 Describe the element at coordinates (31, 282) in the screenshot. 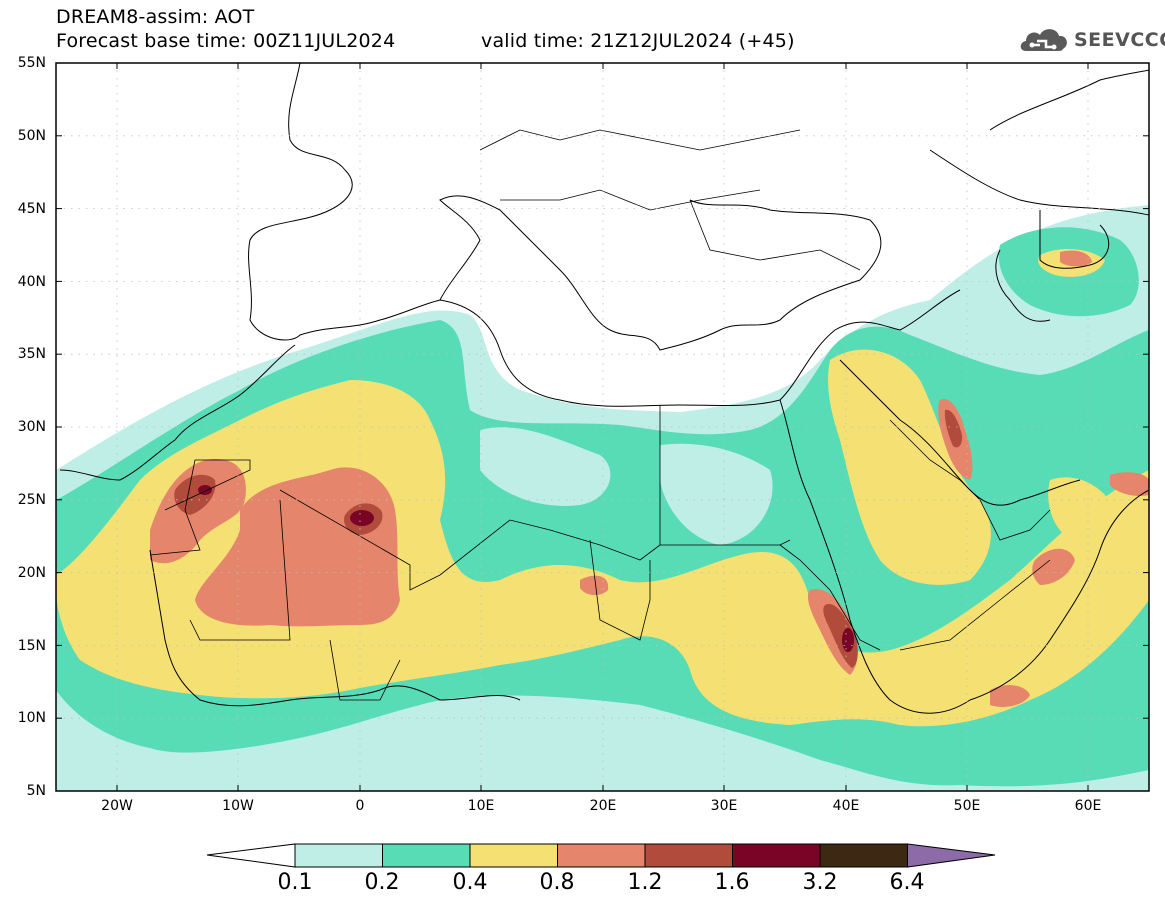

I see `lat-label-40n: 40N` at that location.